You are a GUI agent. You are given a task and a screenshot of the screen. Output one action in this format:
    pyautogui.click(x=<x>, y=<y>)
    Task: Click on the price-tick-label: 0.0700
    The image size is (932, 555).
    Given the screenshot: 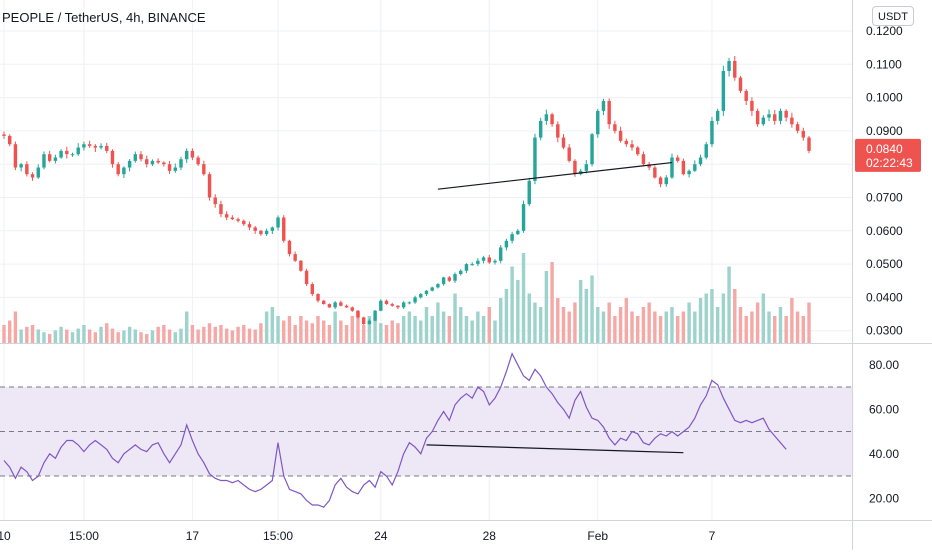 What is the action you would take?
    pyautogui.click(x=884, y=198)
    